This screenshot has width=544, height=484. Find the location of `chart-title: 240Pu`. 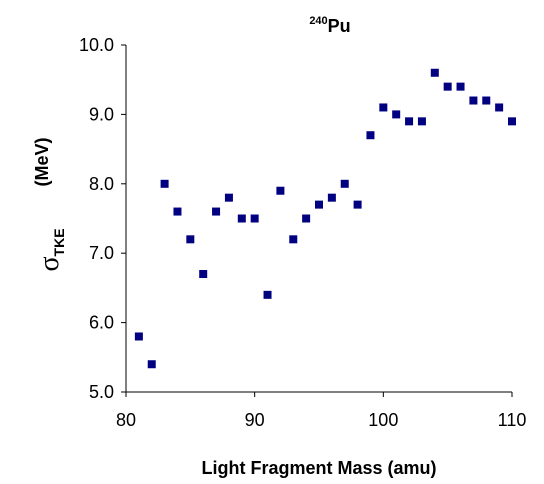

chart-title: 240Pu is located at coordinates (329, 25).